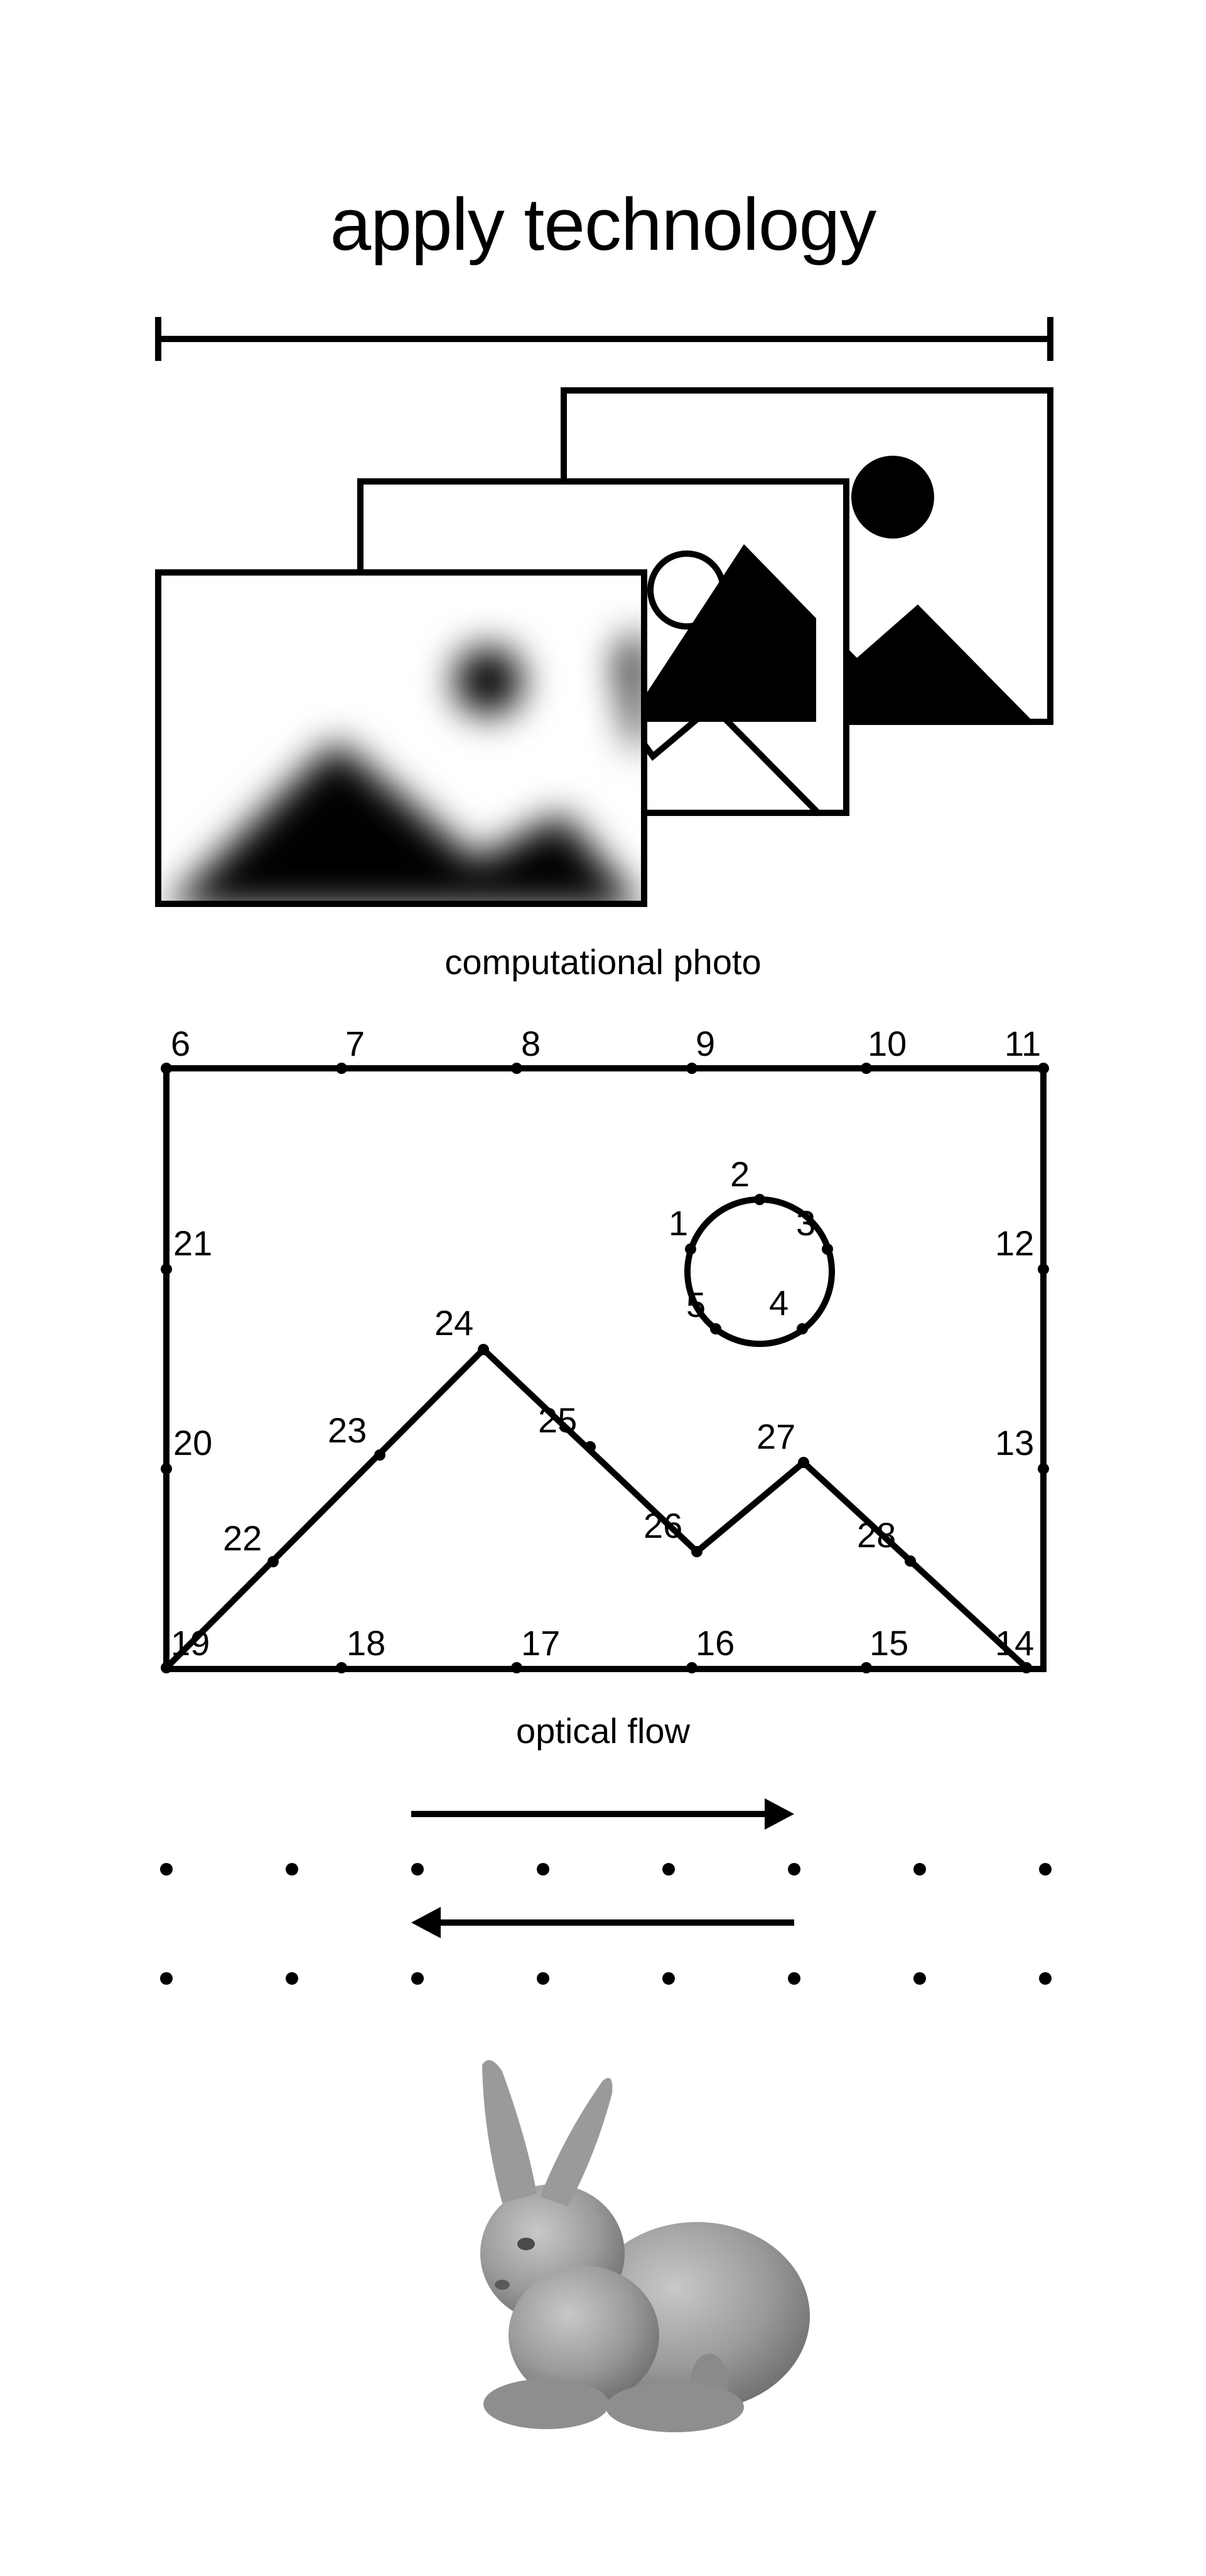 This screenshot has height=2576, width=1206. What do you see at coordinates (779, 1303) in the screenshot?
I see `point-label-4: 4` at bounding box center [779, 1303].